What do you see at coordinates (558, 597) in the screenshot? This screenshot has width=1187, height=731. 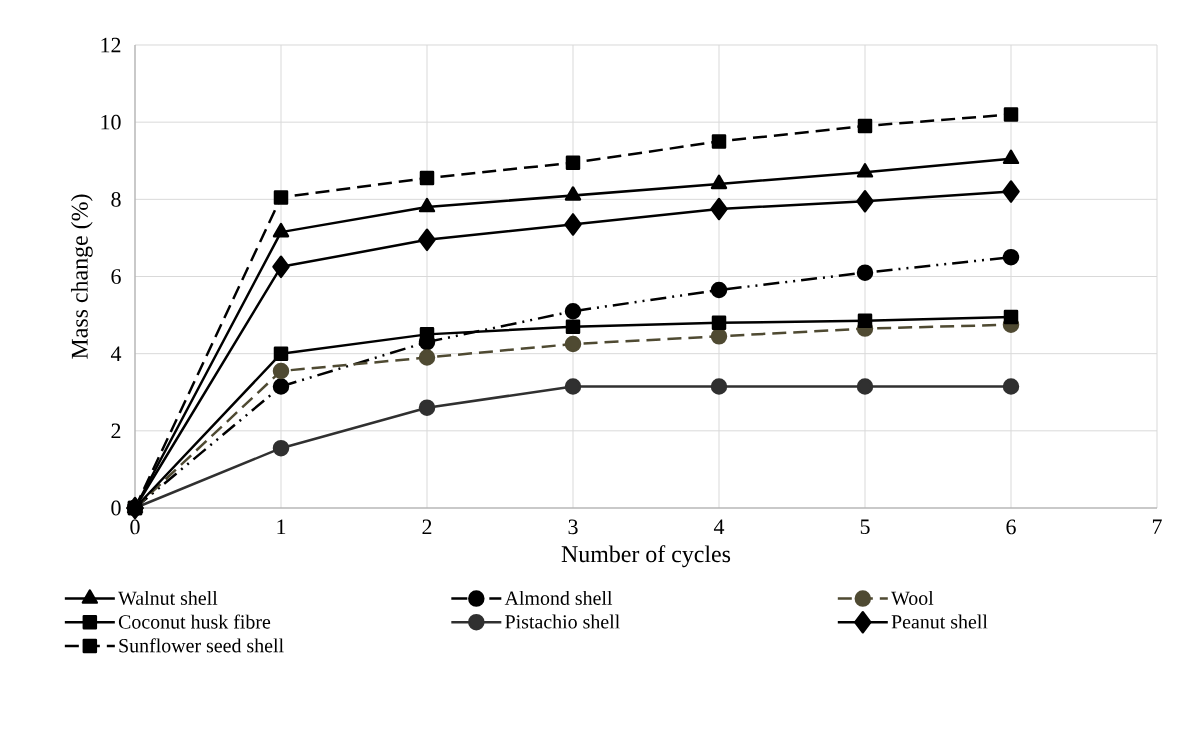 I see `legend-label: Almond shell` at bounding box center [558, 597].